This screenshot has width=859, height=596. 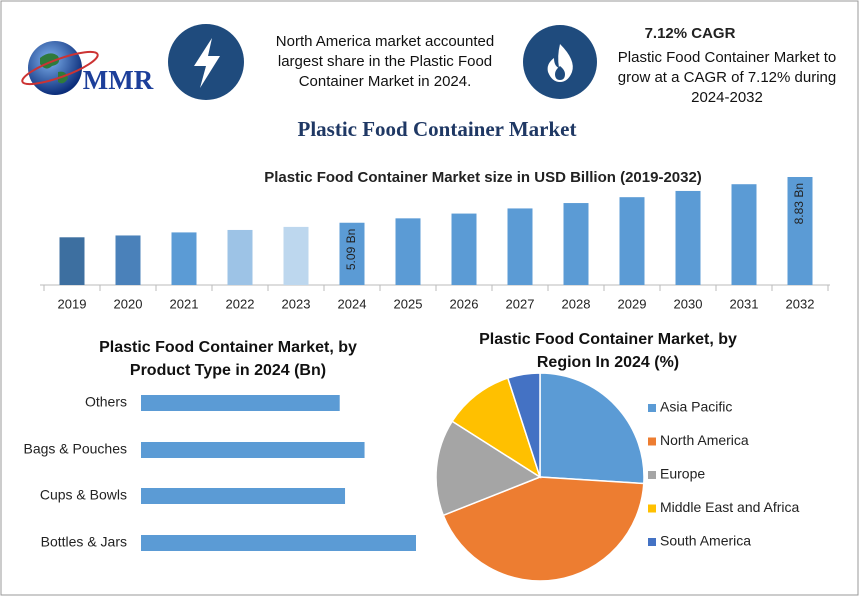 I want to click on x-tick-label: 2024, so click(x=352, y=303).